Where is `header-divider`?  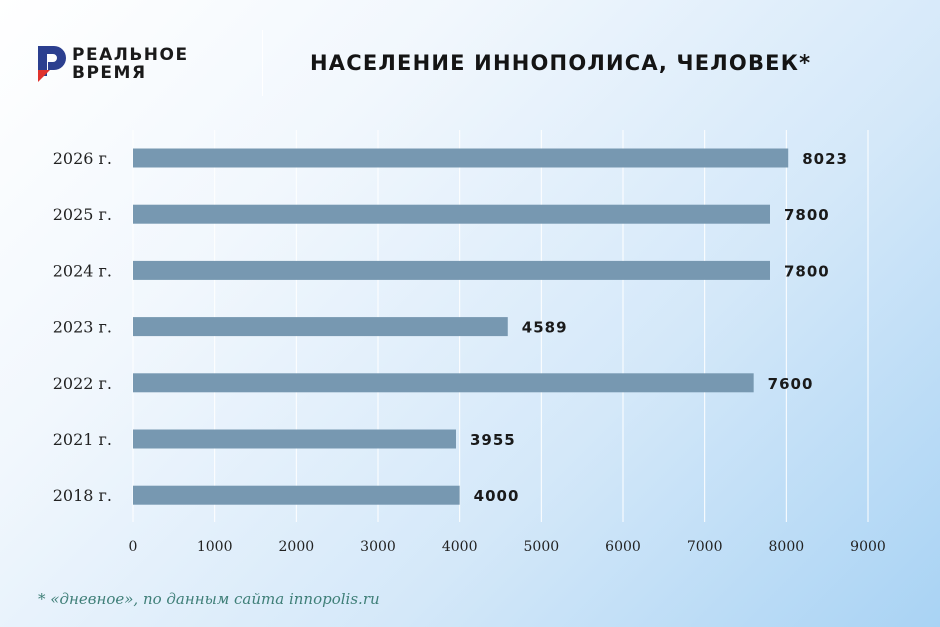
header-divider is located at coordinates (262, 63).